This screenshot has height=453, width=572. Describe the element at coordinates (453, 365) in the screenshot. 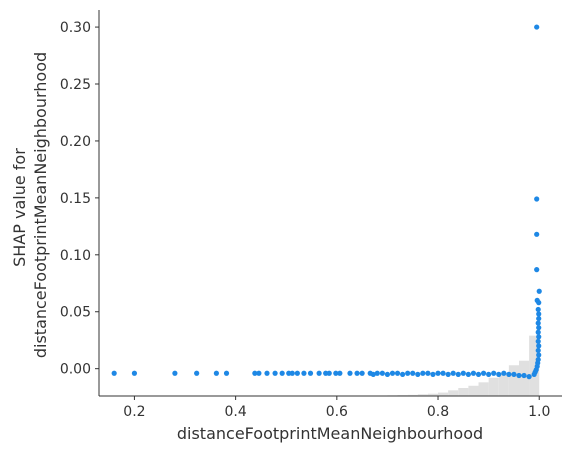

I see `histogram-layer` at that location.